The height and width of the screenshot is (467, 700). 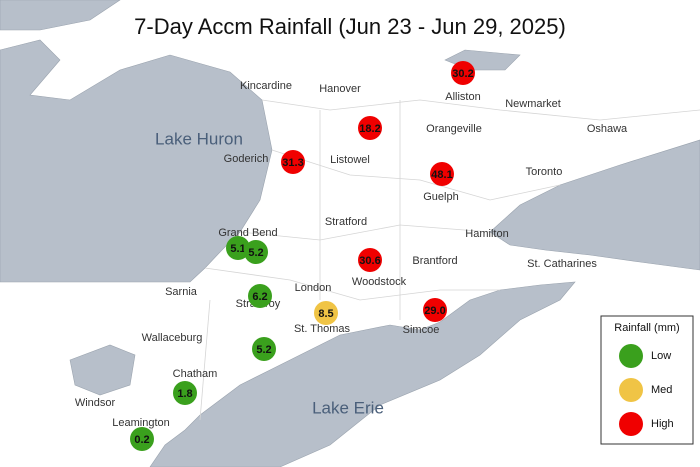 What do you see at coordinates (661, 356) in the screenshot?
I see `legend-label: Low` at bounding box center [661, 356].